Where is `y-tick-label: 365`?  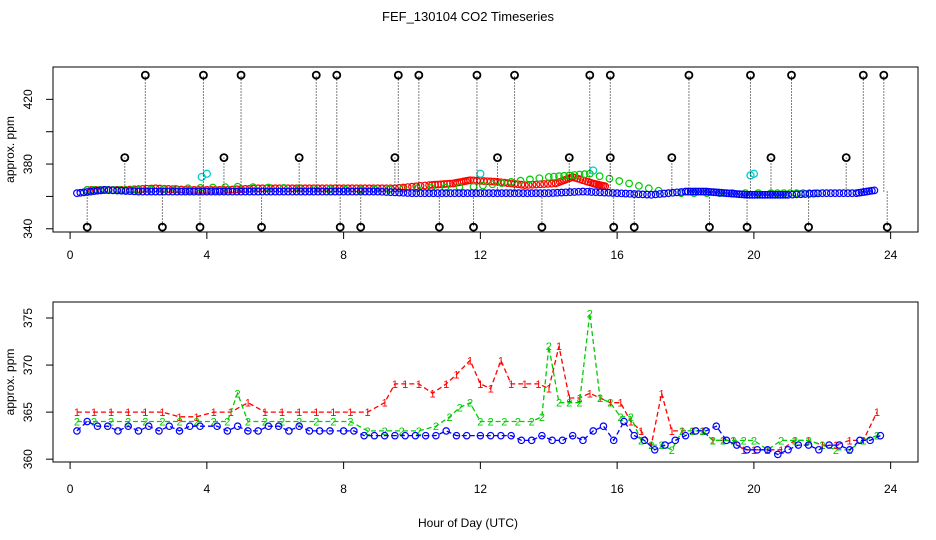
y-tick-label: 365 is located at coordinates (28, 412).